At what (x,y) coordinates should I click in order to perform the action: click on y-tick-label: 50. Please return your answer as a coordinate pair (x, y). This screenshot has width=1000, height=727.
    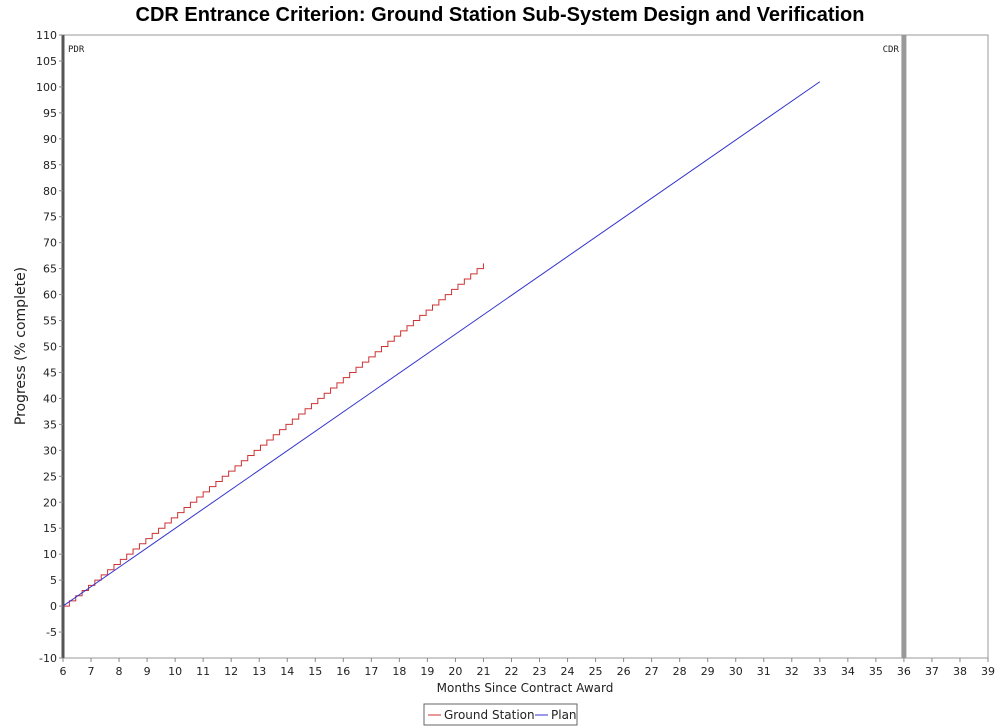
    Looking at the image, I should click on (50, 347).